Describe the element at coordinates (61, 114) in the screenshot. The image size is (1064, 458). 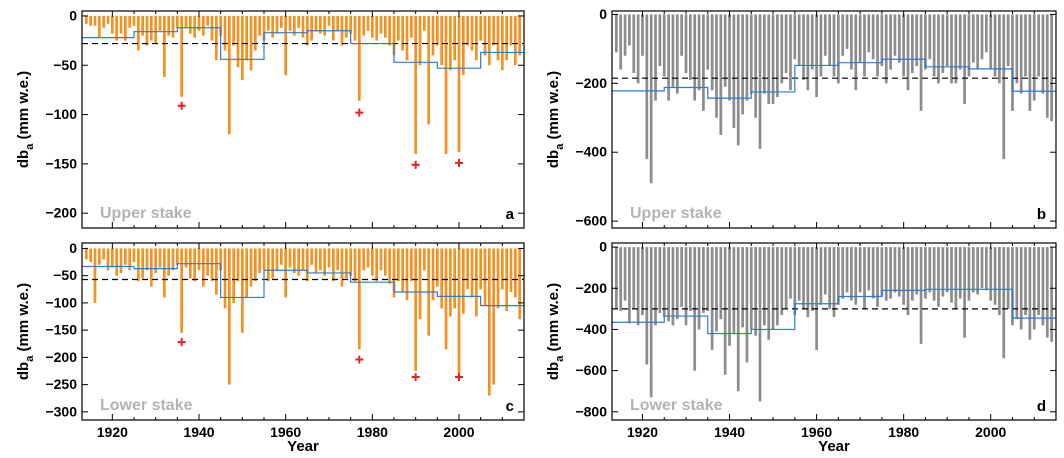
I see `y-tick-label: −100` at that location.